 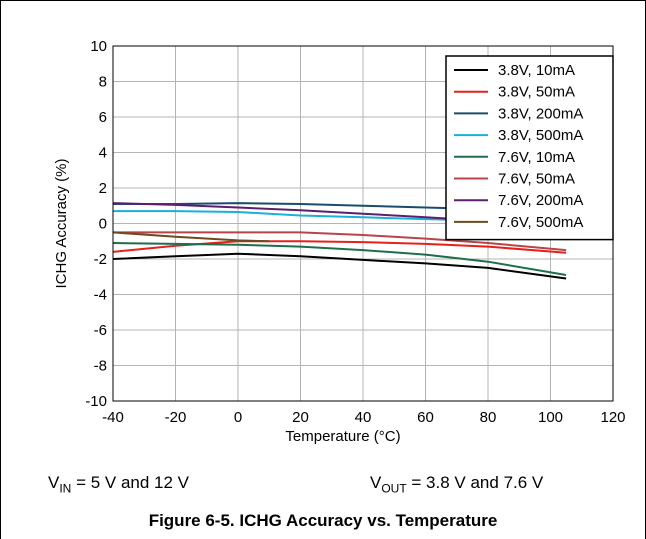 I want to click on x-tick-label: 40, so click(x=363, y=417).